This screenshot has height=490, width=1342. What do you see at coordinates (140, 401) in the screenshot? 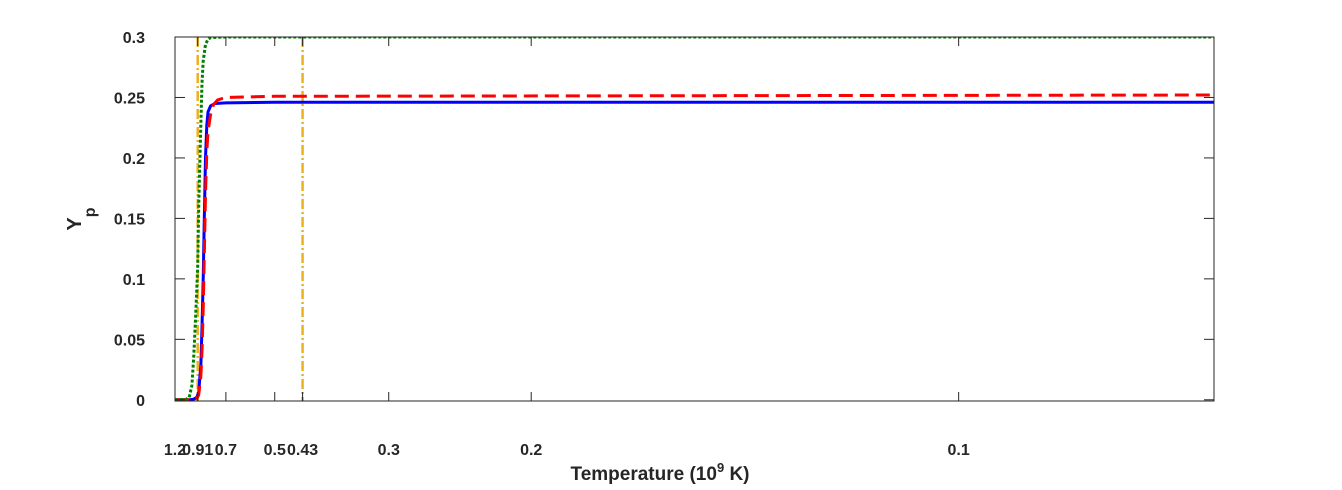
I see `y-tick-label: 0` at bounding box center [140, 401].